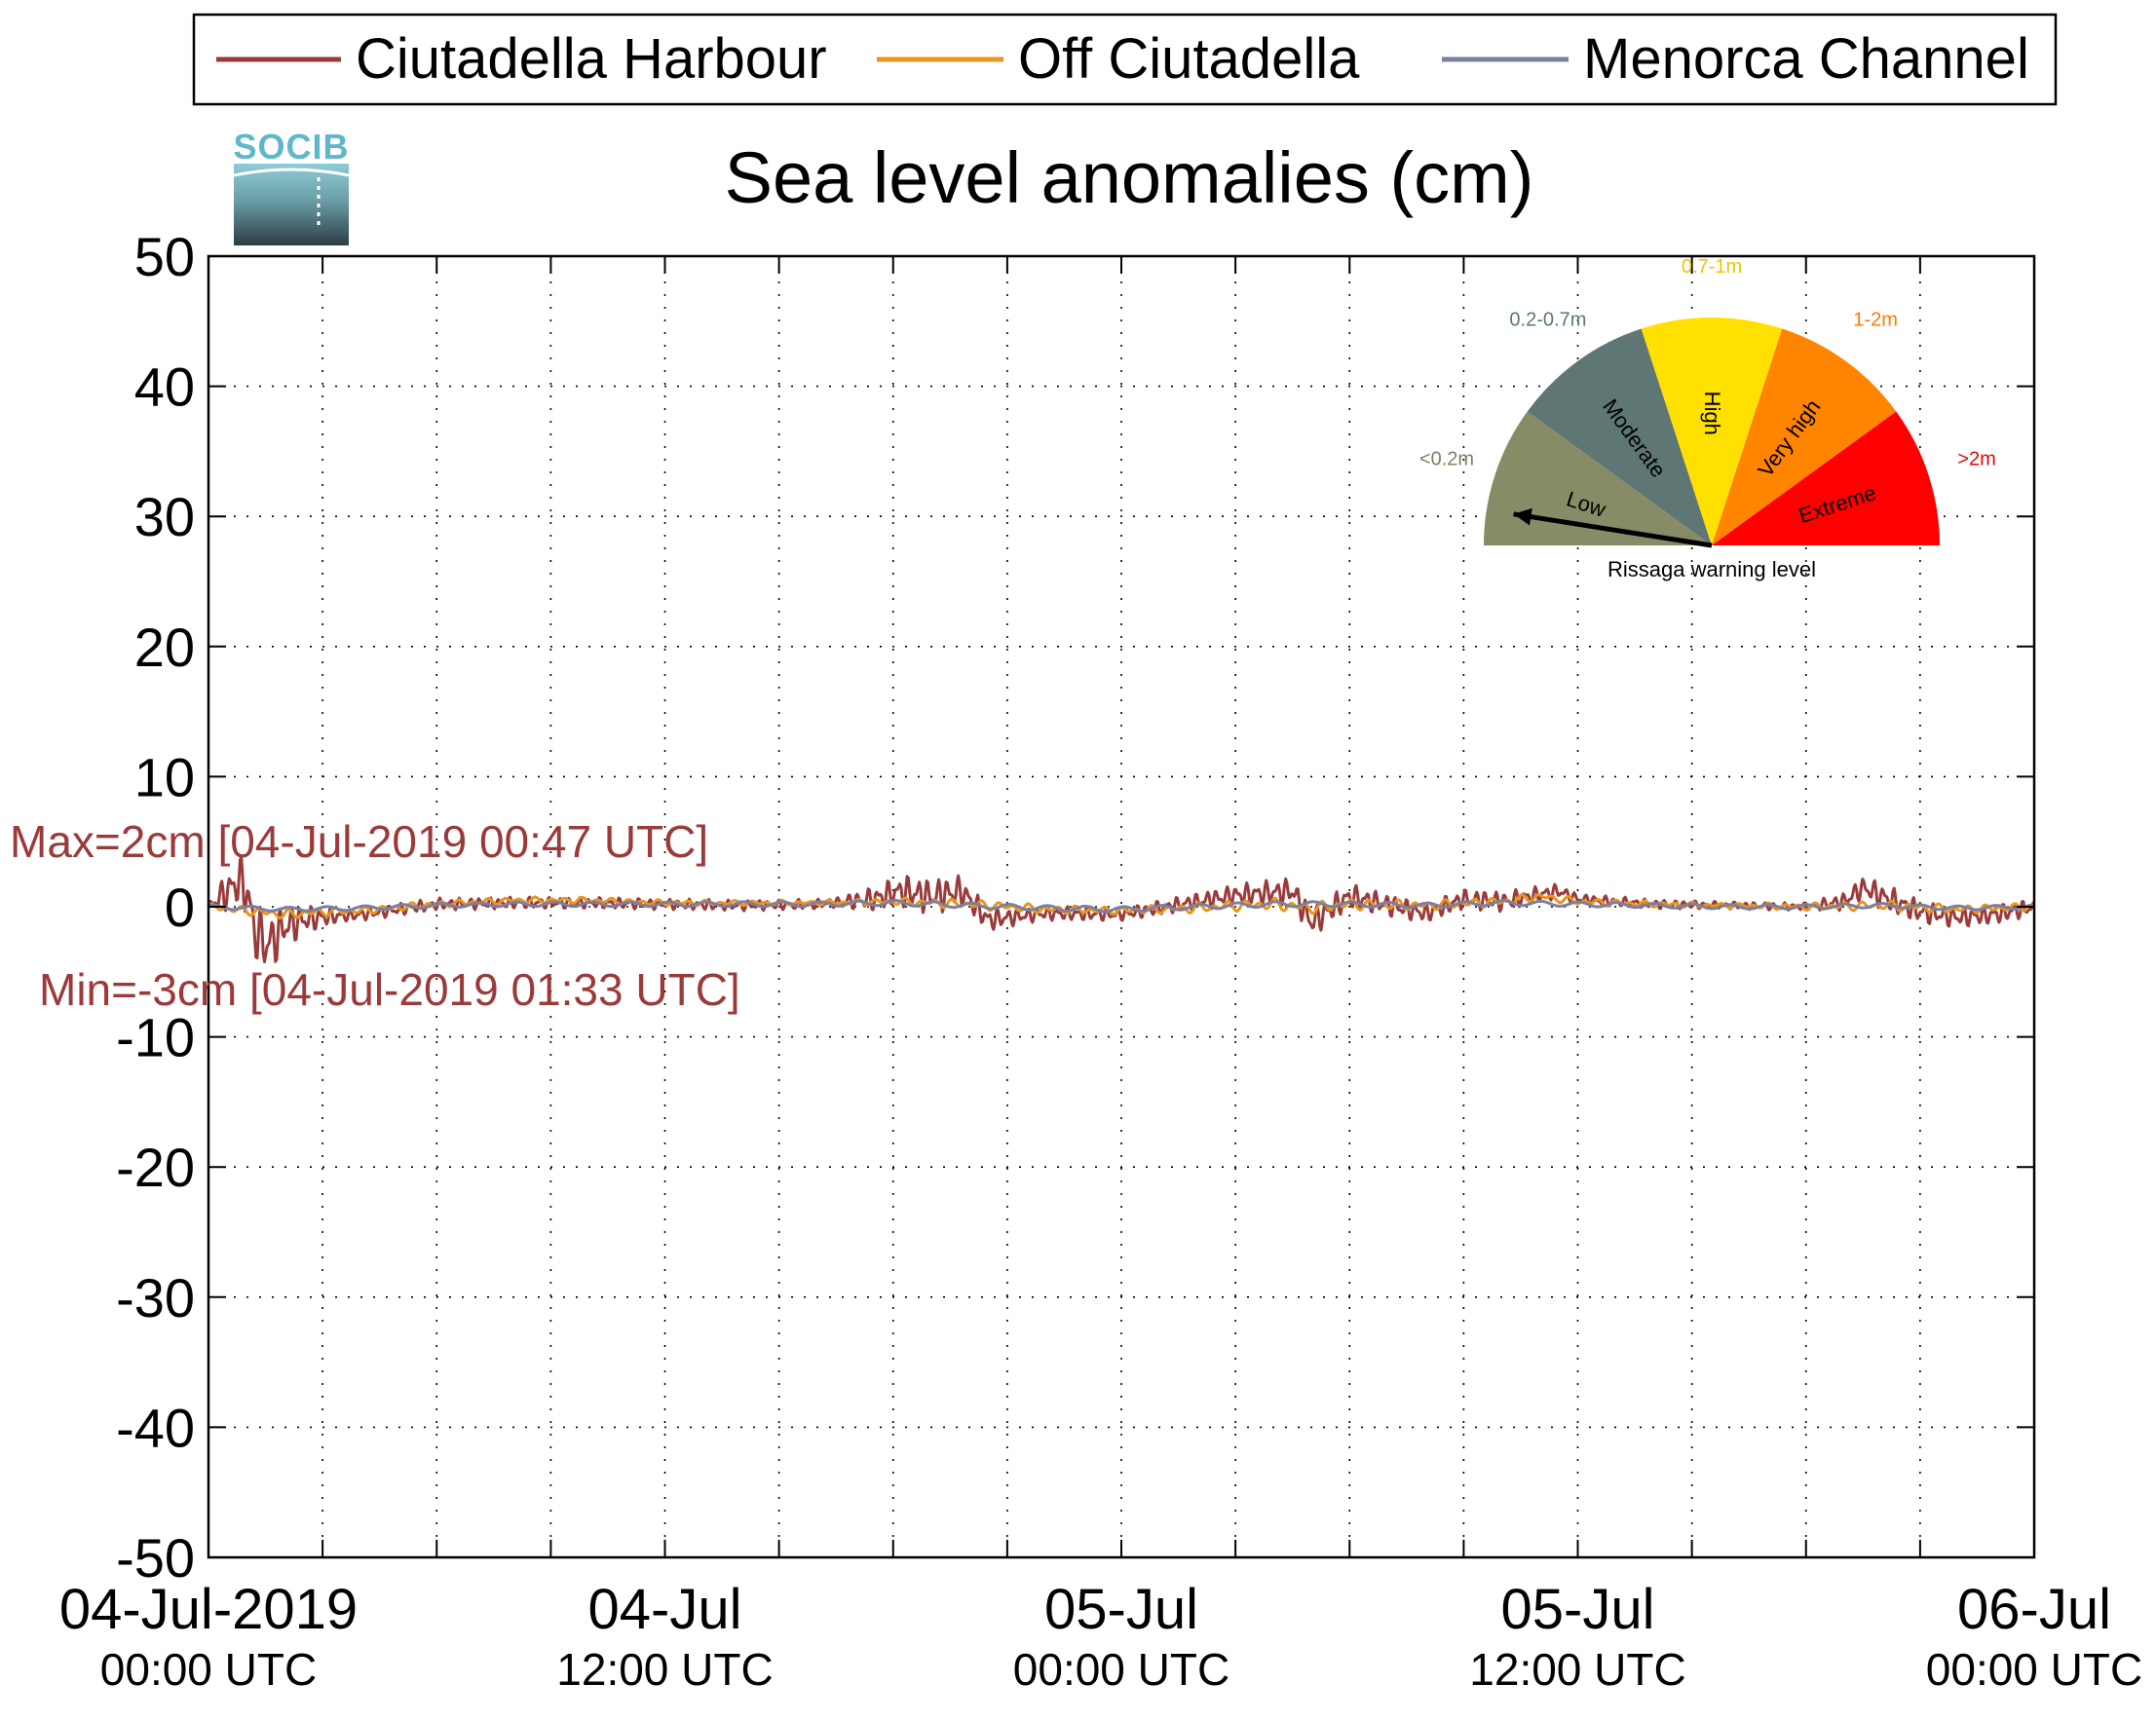 The height and width of the screenshot is (1721, 2156). What do you see at coordinates (164, 387) in the screenshot?
I see `y-tick-label: 40` at bounding box center [164, 387].